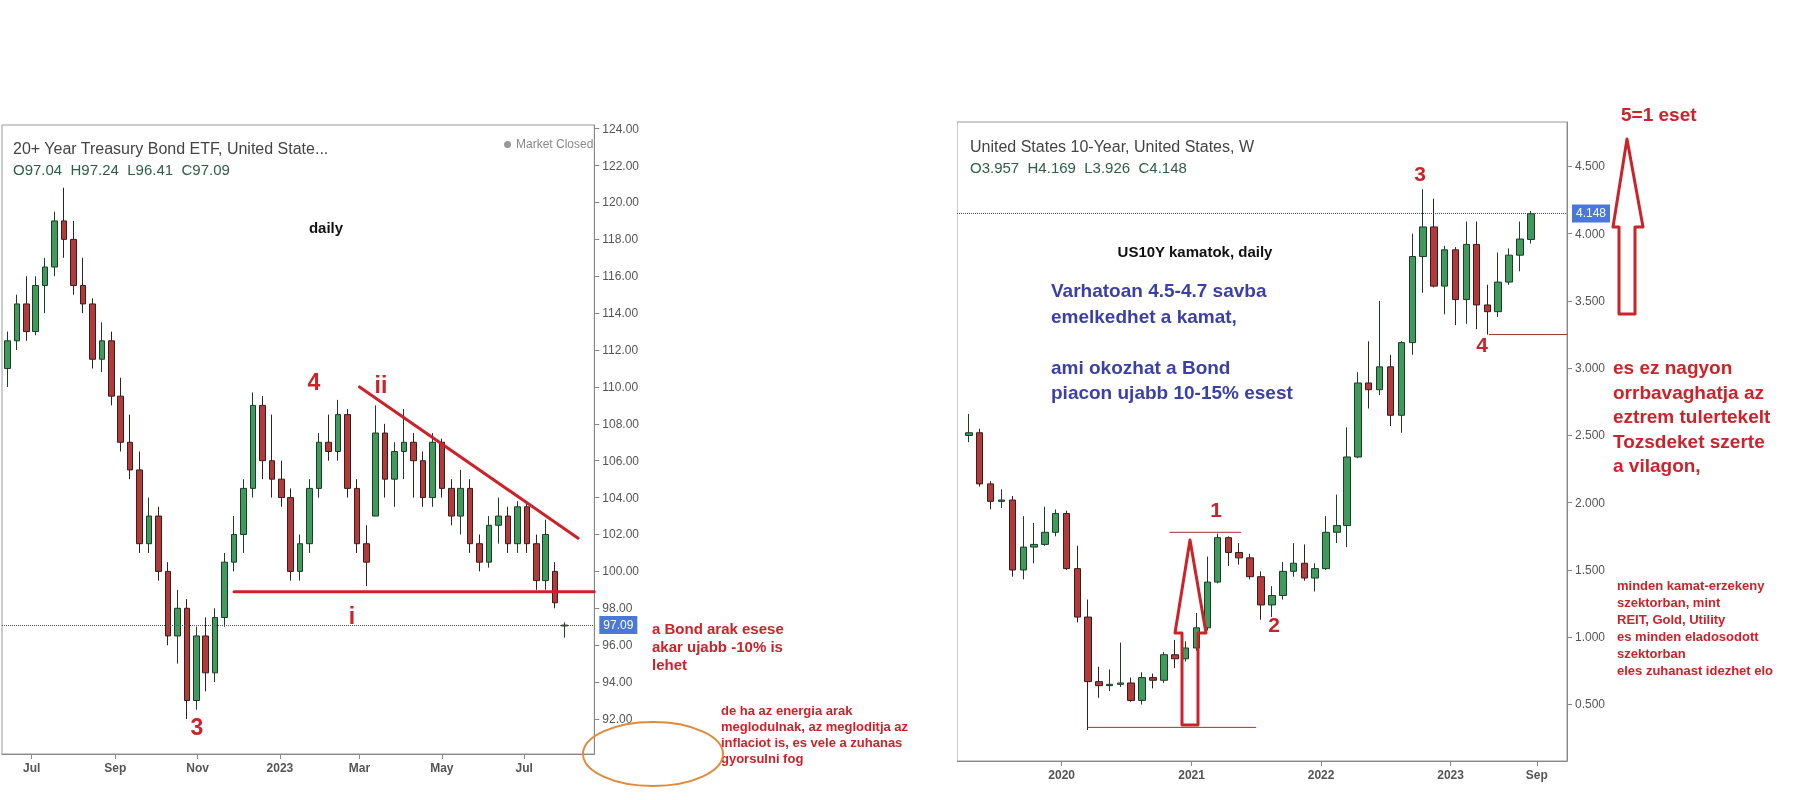 This screenshot has height=800, width=1819. I want to click on y-tick-label: 108.00, so click(621, 423).